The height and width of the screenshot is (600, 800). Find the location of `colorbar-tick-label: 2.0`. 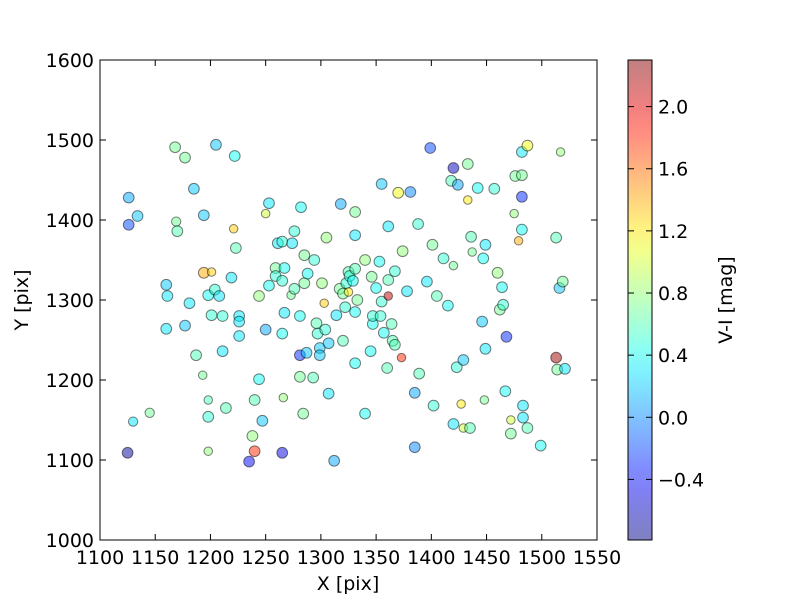

colorbar-tick-label: 2.0 is located at coordinates (673, 108).